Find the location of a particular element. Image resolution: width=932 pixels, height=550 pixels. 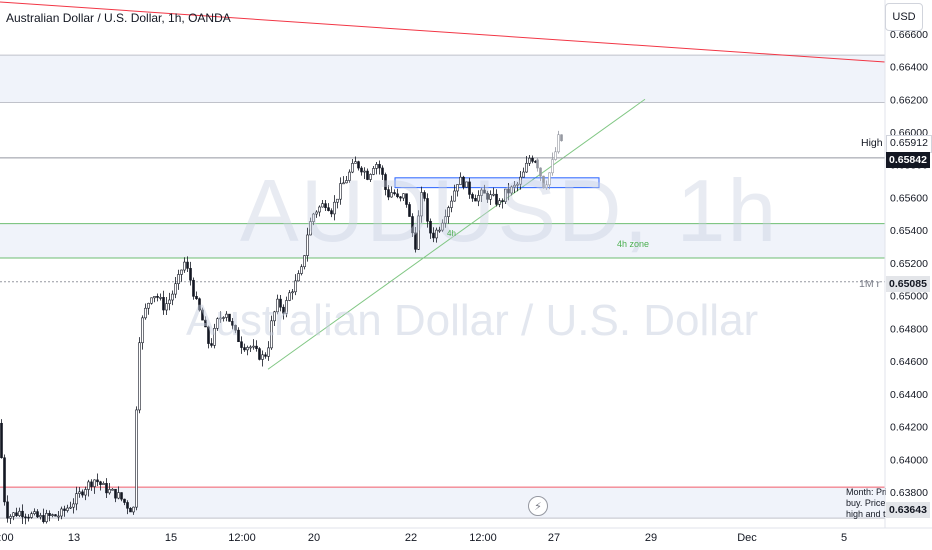

time-tick-label: 20 is located at coordinates (314, 538).